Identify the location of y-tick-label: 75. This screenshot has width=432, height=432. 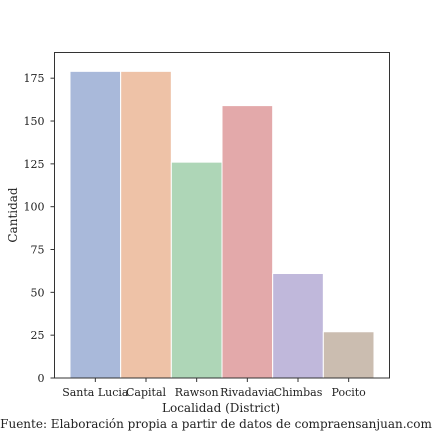
(38, 250).